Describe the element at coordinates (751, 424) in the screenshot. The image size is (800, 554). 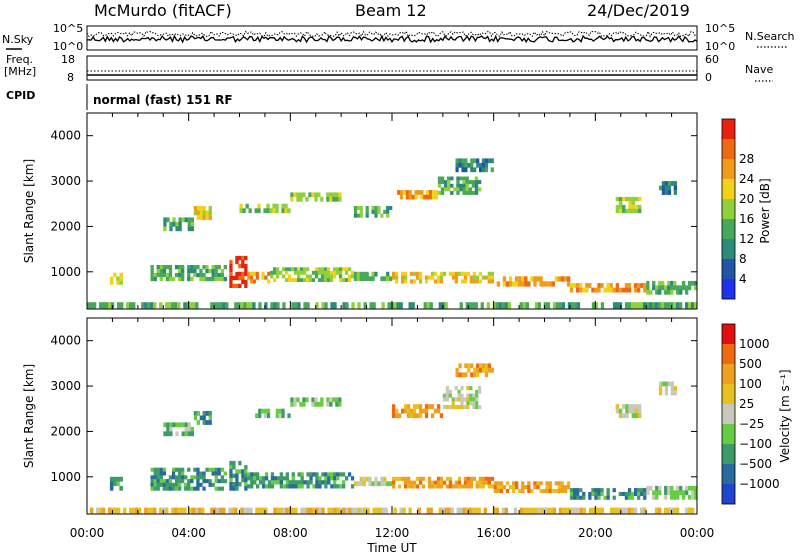
I see `velocity-colorbar-tick: −25` at that location.